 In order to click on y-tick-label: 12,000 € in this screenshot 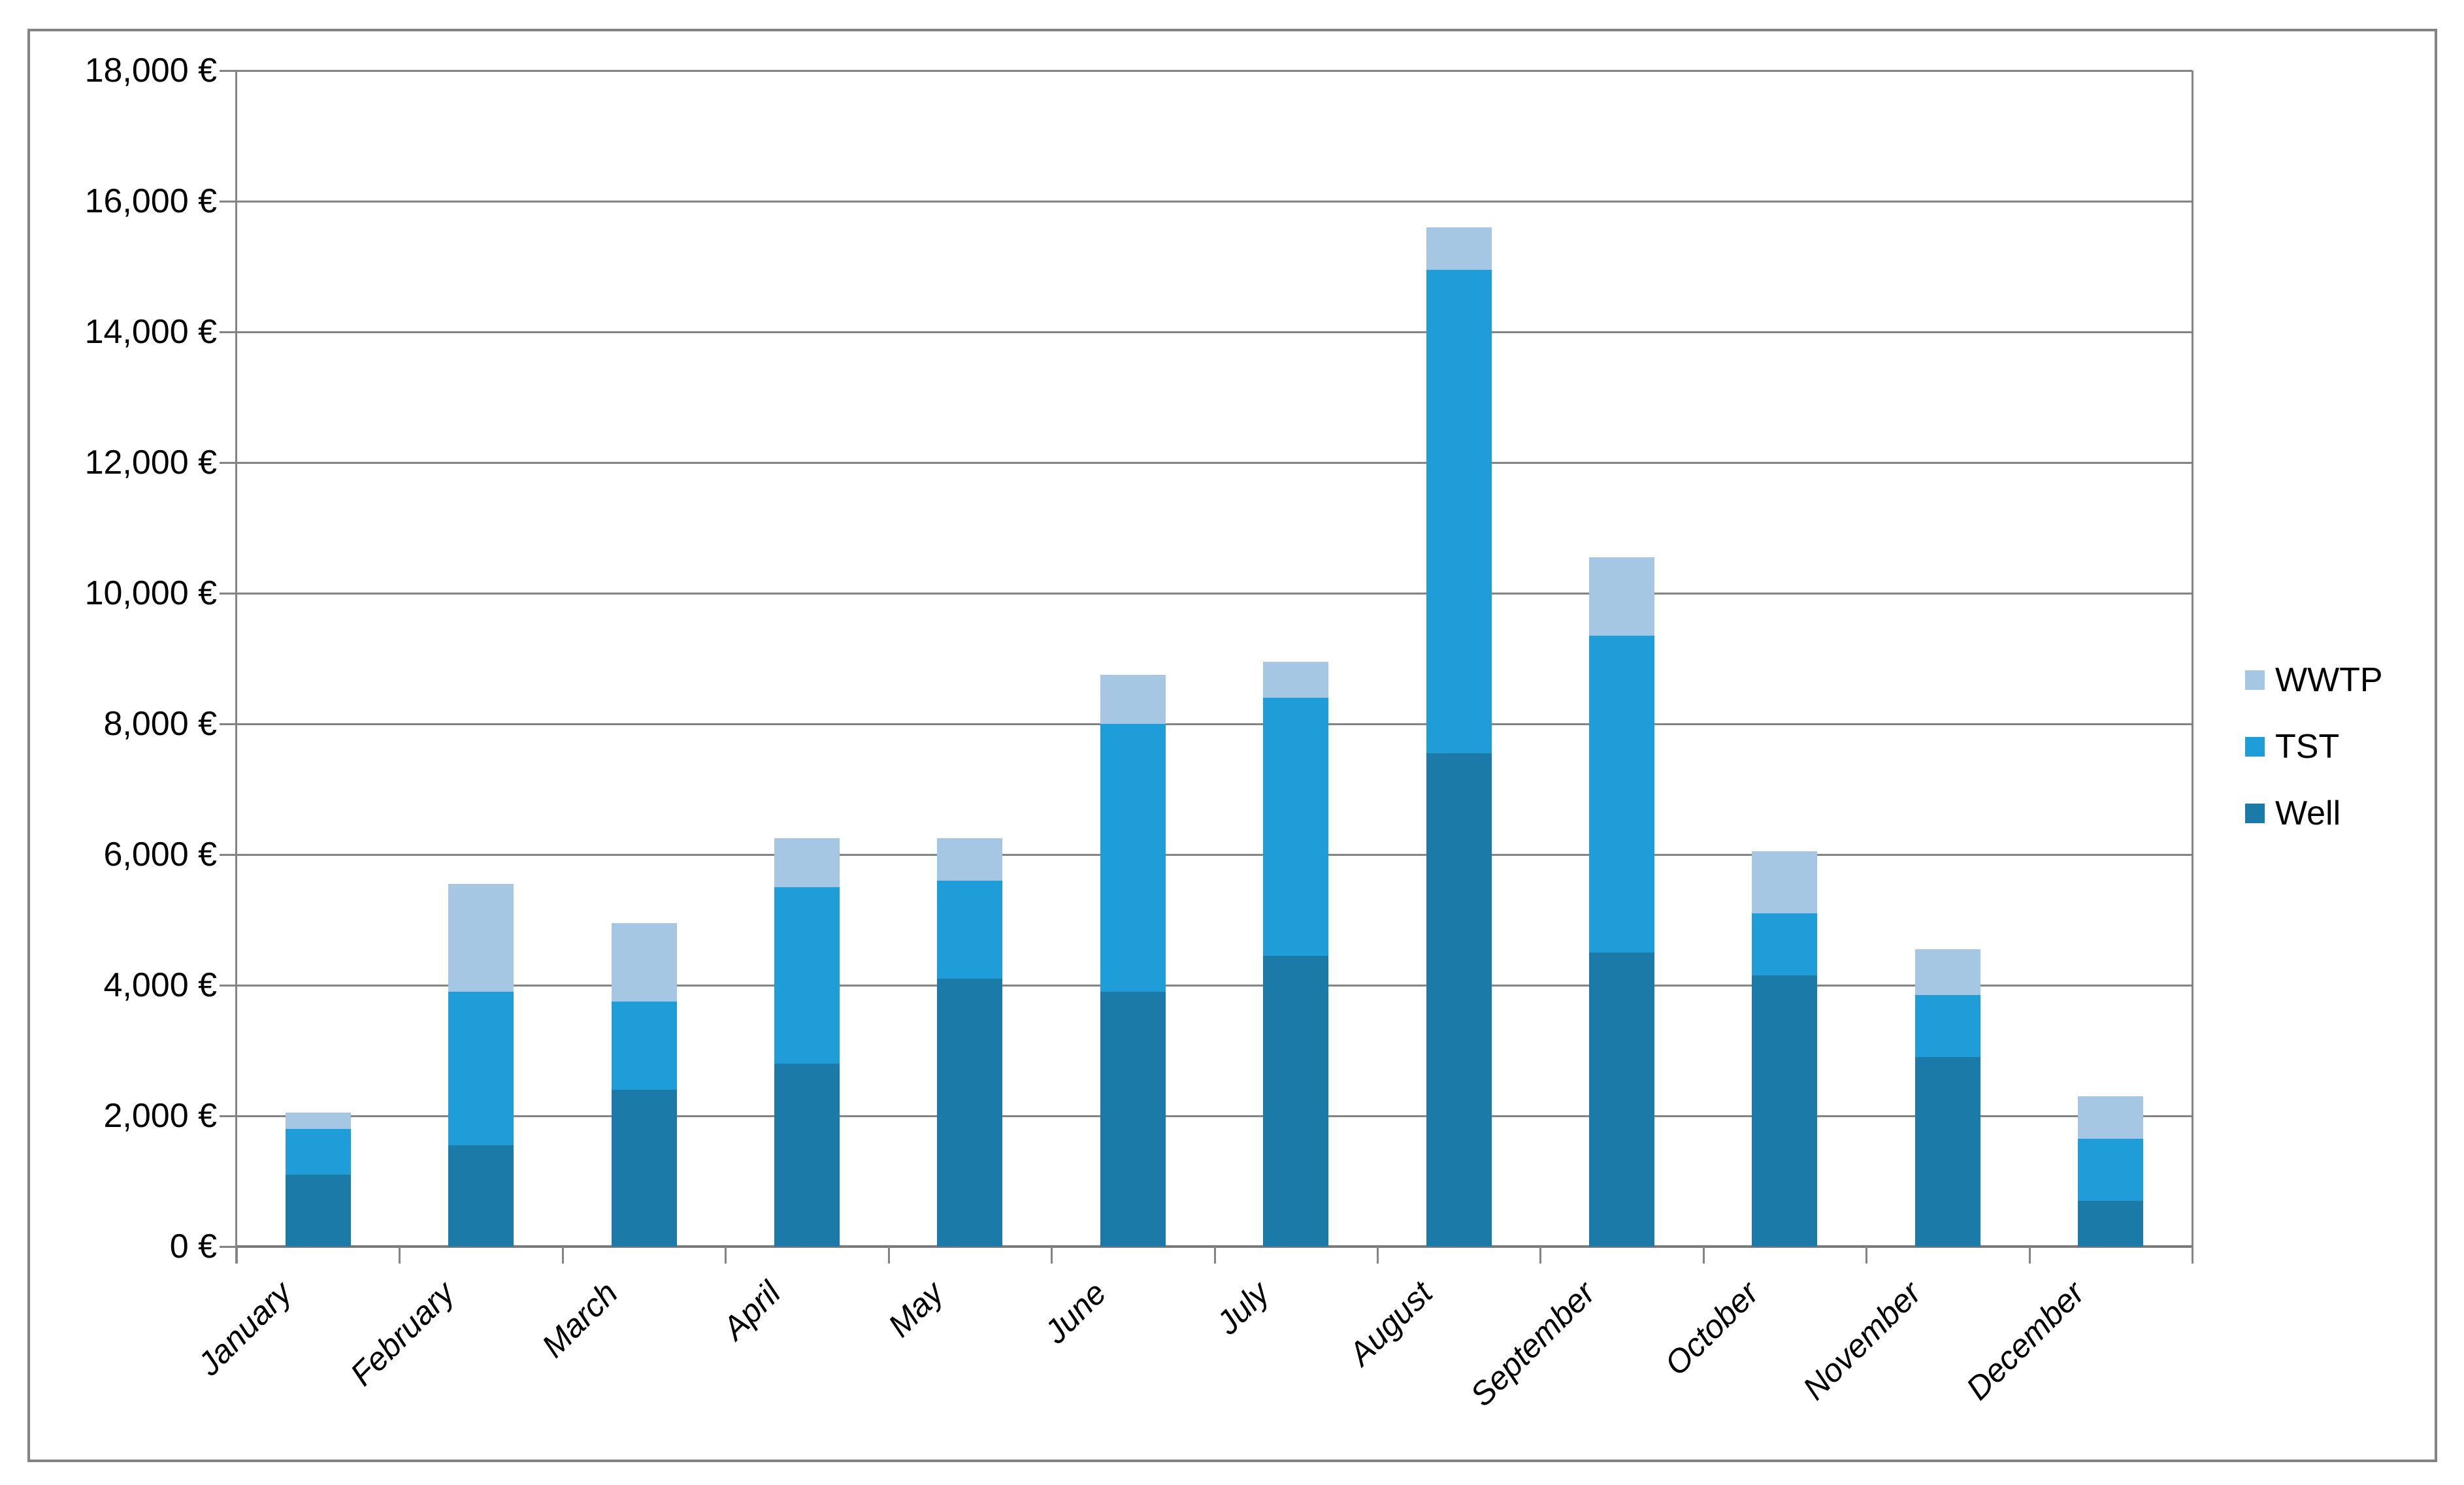, I will do `click(150, 462)`.